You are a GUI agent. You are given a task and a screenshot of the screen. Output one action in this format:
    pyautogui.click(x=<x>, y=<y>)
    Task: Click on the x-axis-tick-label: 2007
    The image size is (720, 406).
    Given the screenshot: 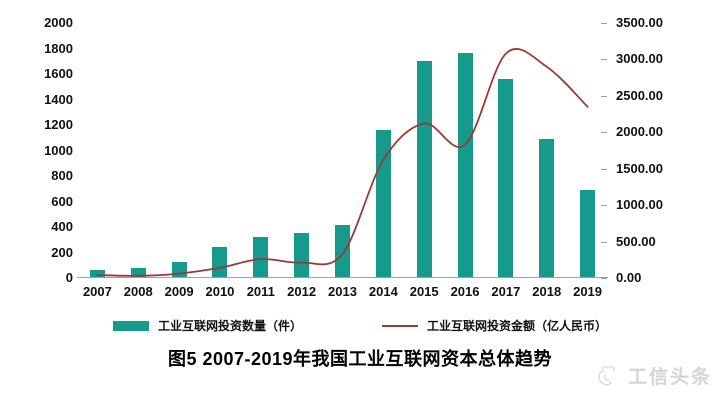 What is the action you would take?
    pyautogui.click(x=97, y=291)
    